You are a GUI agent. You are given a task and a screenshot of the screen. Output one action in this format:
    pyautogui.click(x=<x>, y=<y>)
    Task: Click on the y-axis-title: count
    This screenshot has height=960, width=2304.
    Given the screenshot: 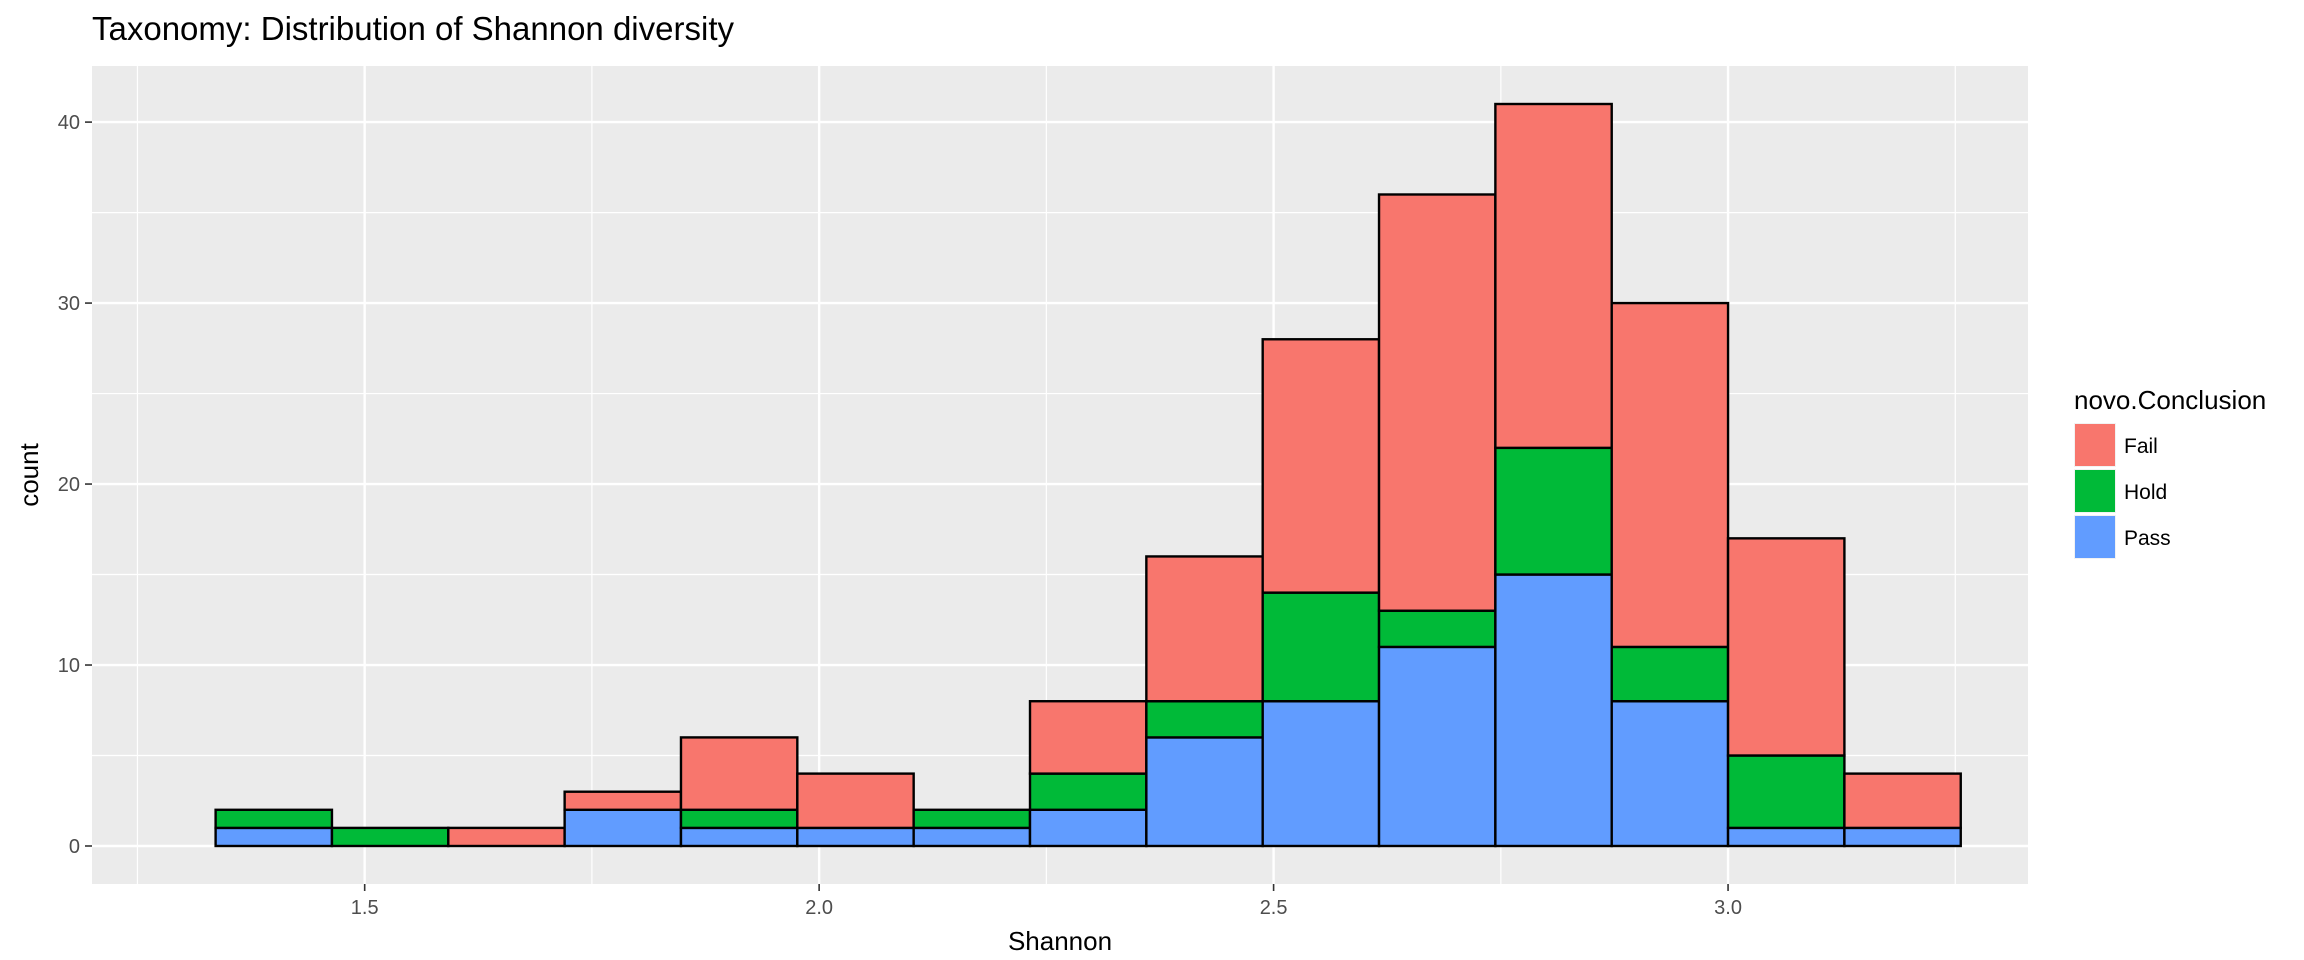 What is the action you would take?
    pyautogui.click(x=29, y=474)
    